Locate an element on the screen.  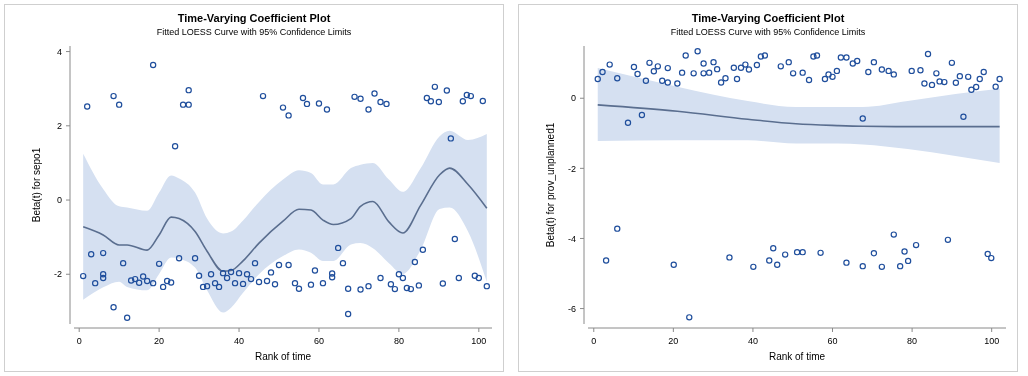
y-axis-title: Beta(t) for sepo1 is located at coordinates (36, 185).